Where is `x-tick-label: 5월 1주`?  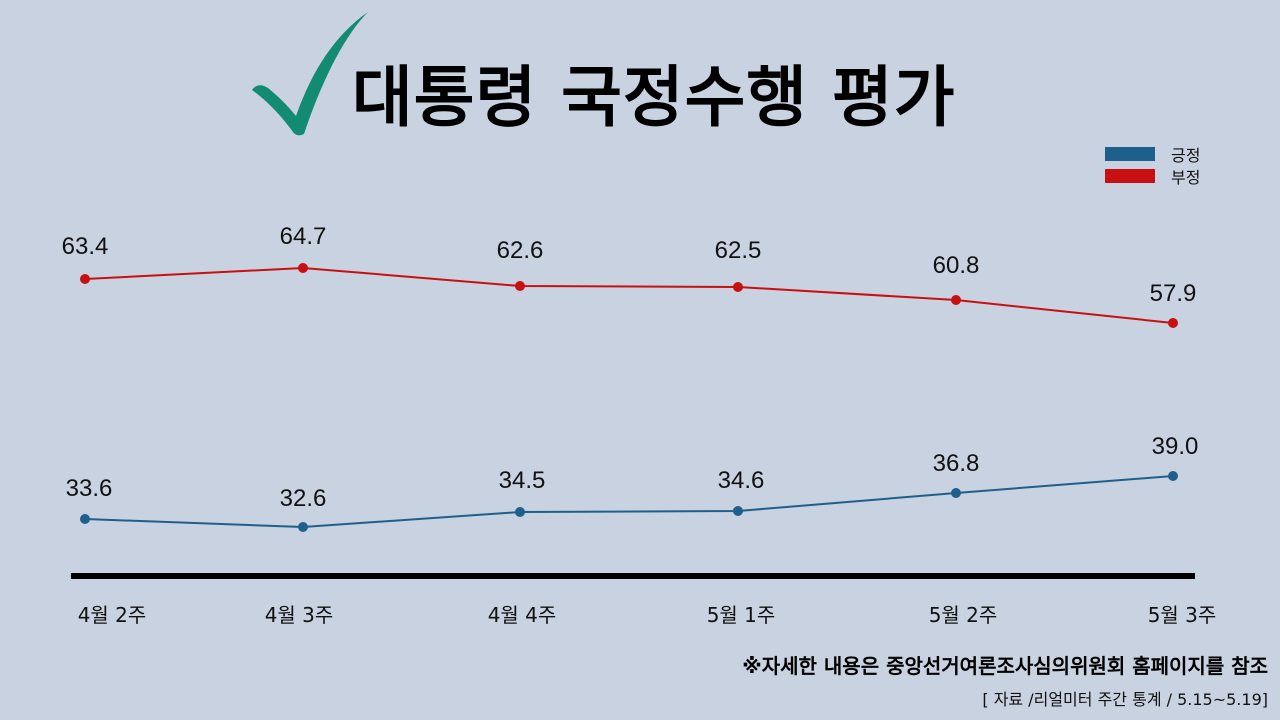 x-tick-label: 5월 1주 is located at coordinates (741, 615).